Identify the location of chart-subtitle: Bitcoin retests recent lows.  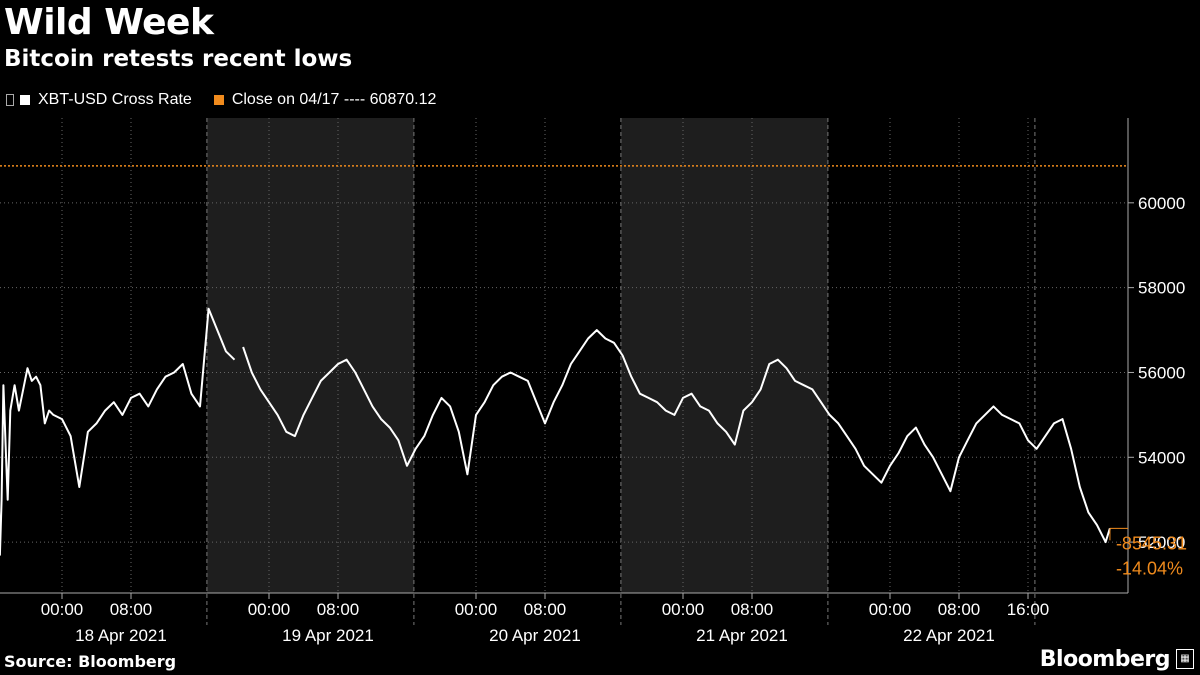
(178, 59).